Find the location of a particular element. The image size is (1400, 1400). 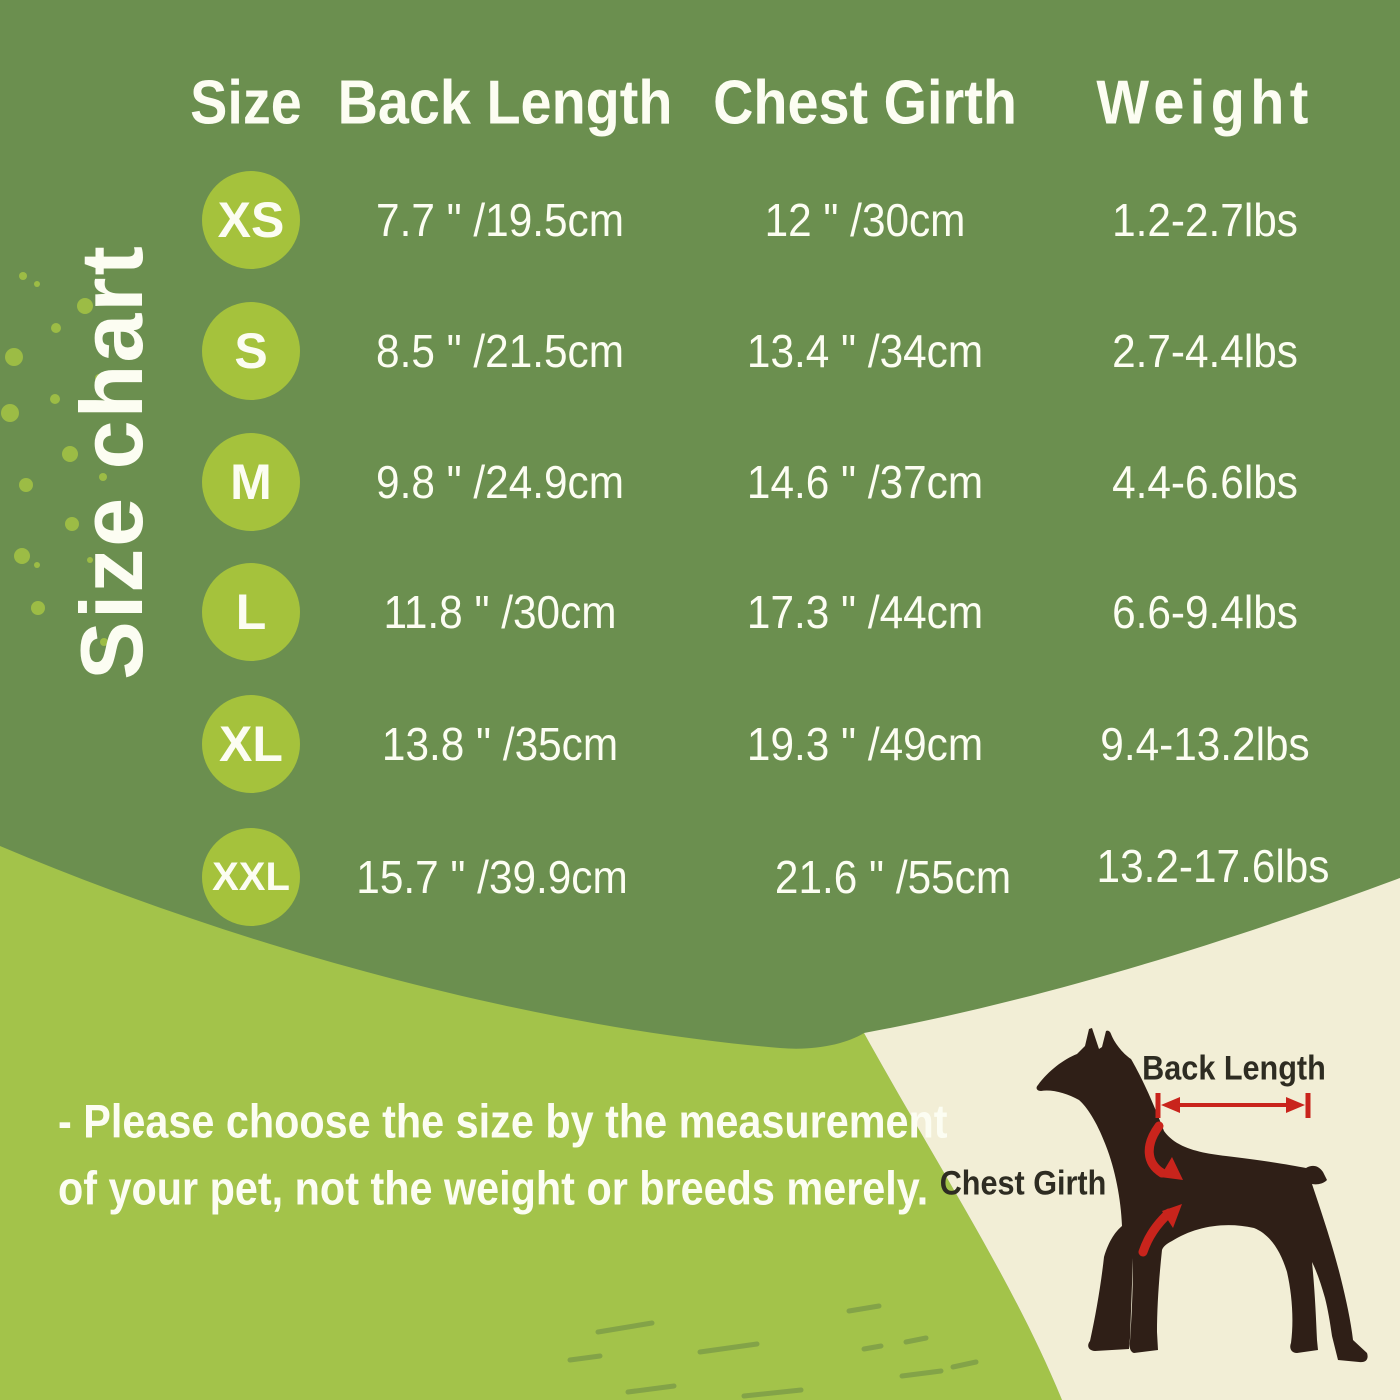

chest-girth-diagram-label: Chest Girth is located at coordinates (1023, 1183).